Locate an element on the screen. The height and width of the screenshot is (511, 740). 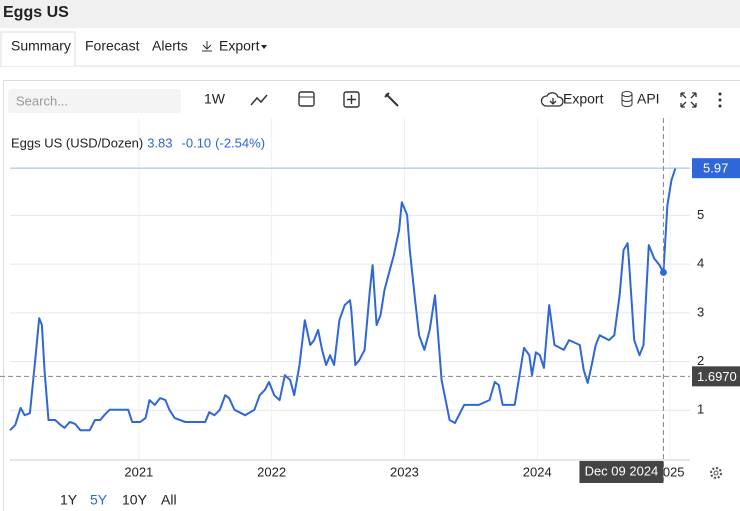
active-tab is located at coordinates (38, 48).